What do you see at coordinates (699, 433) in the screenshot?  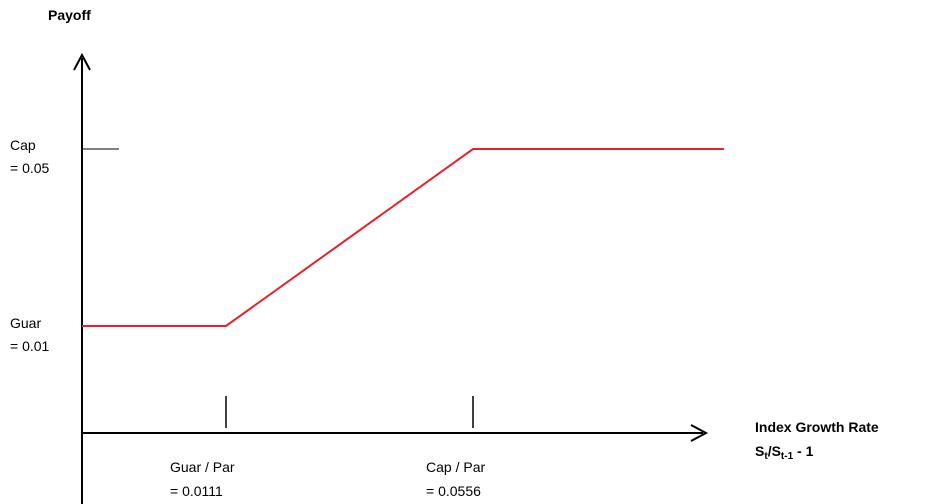 I see `x-axis-arrowhead` at bounding box center [699, 433].